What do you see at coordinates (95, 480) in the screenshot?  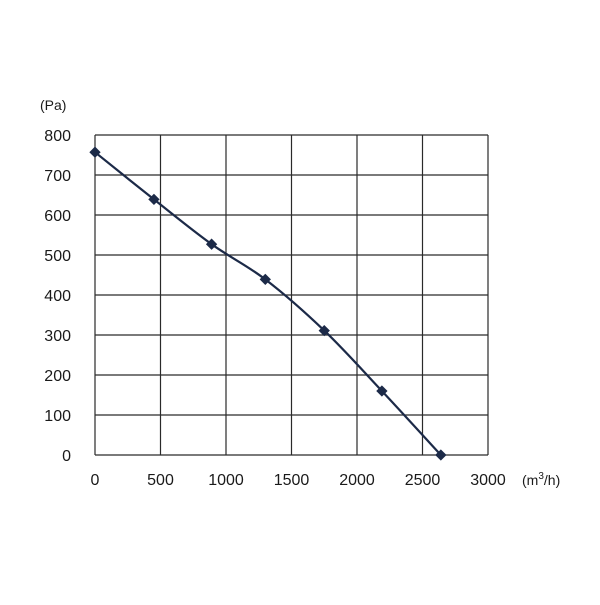 I see `x-tick-label: 0` at bounding box center [95, 480].